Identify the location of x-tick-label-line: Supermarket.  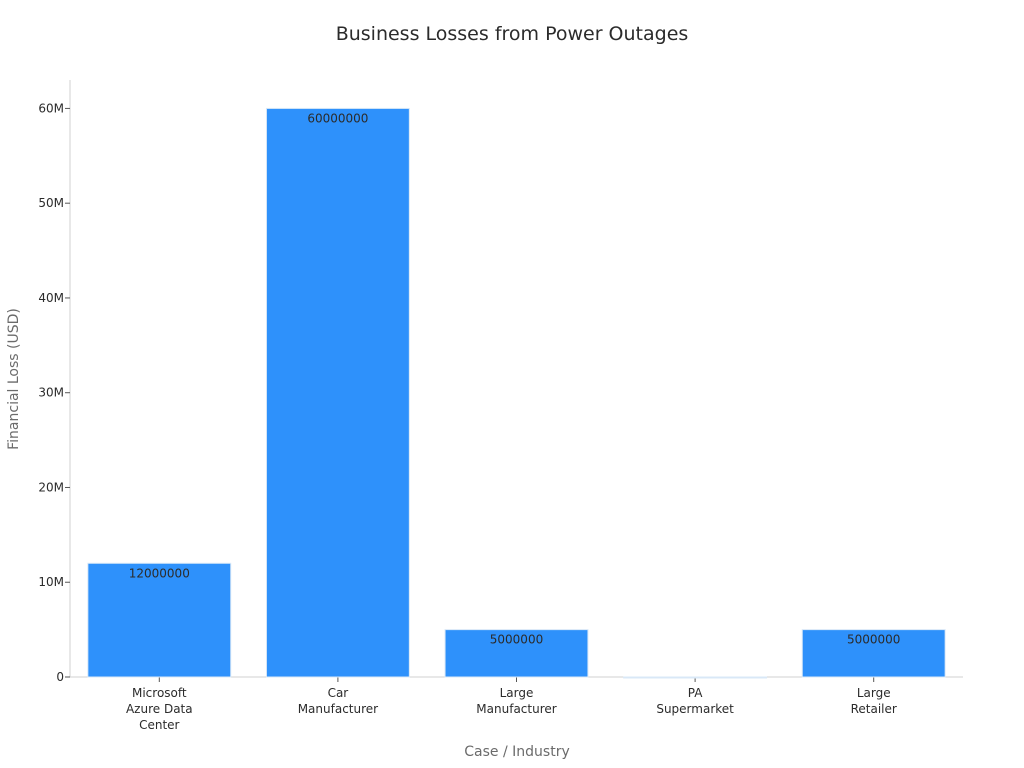
(695, 709).